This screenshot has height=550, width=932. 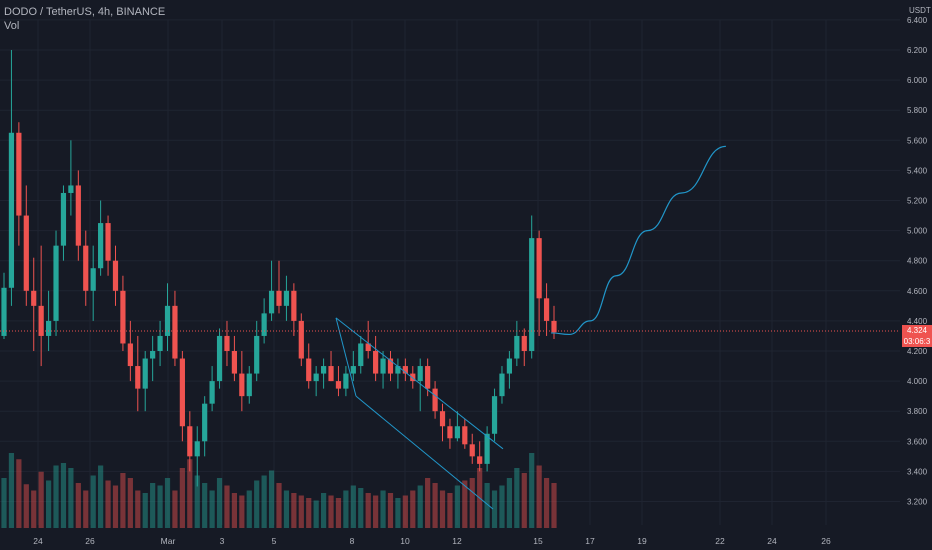 I want to click on time-tick-label: 3, so click(x=222, y=541).